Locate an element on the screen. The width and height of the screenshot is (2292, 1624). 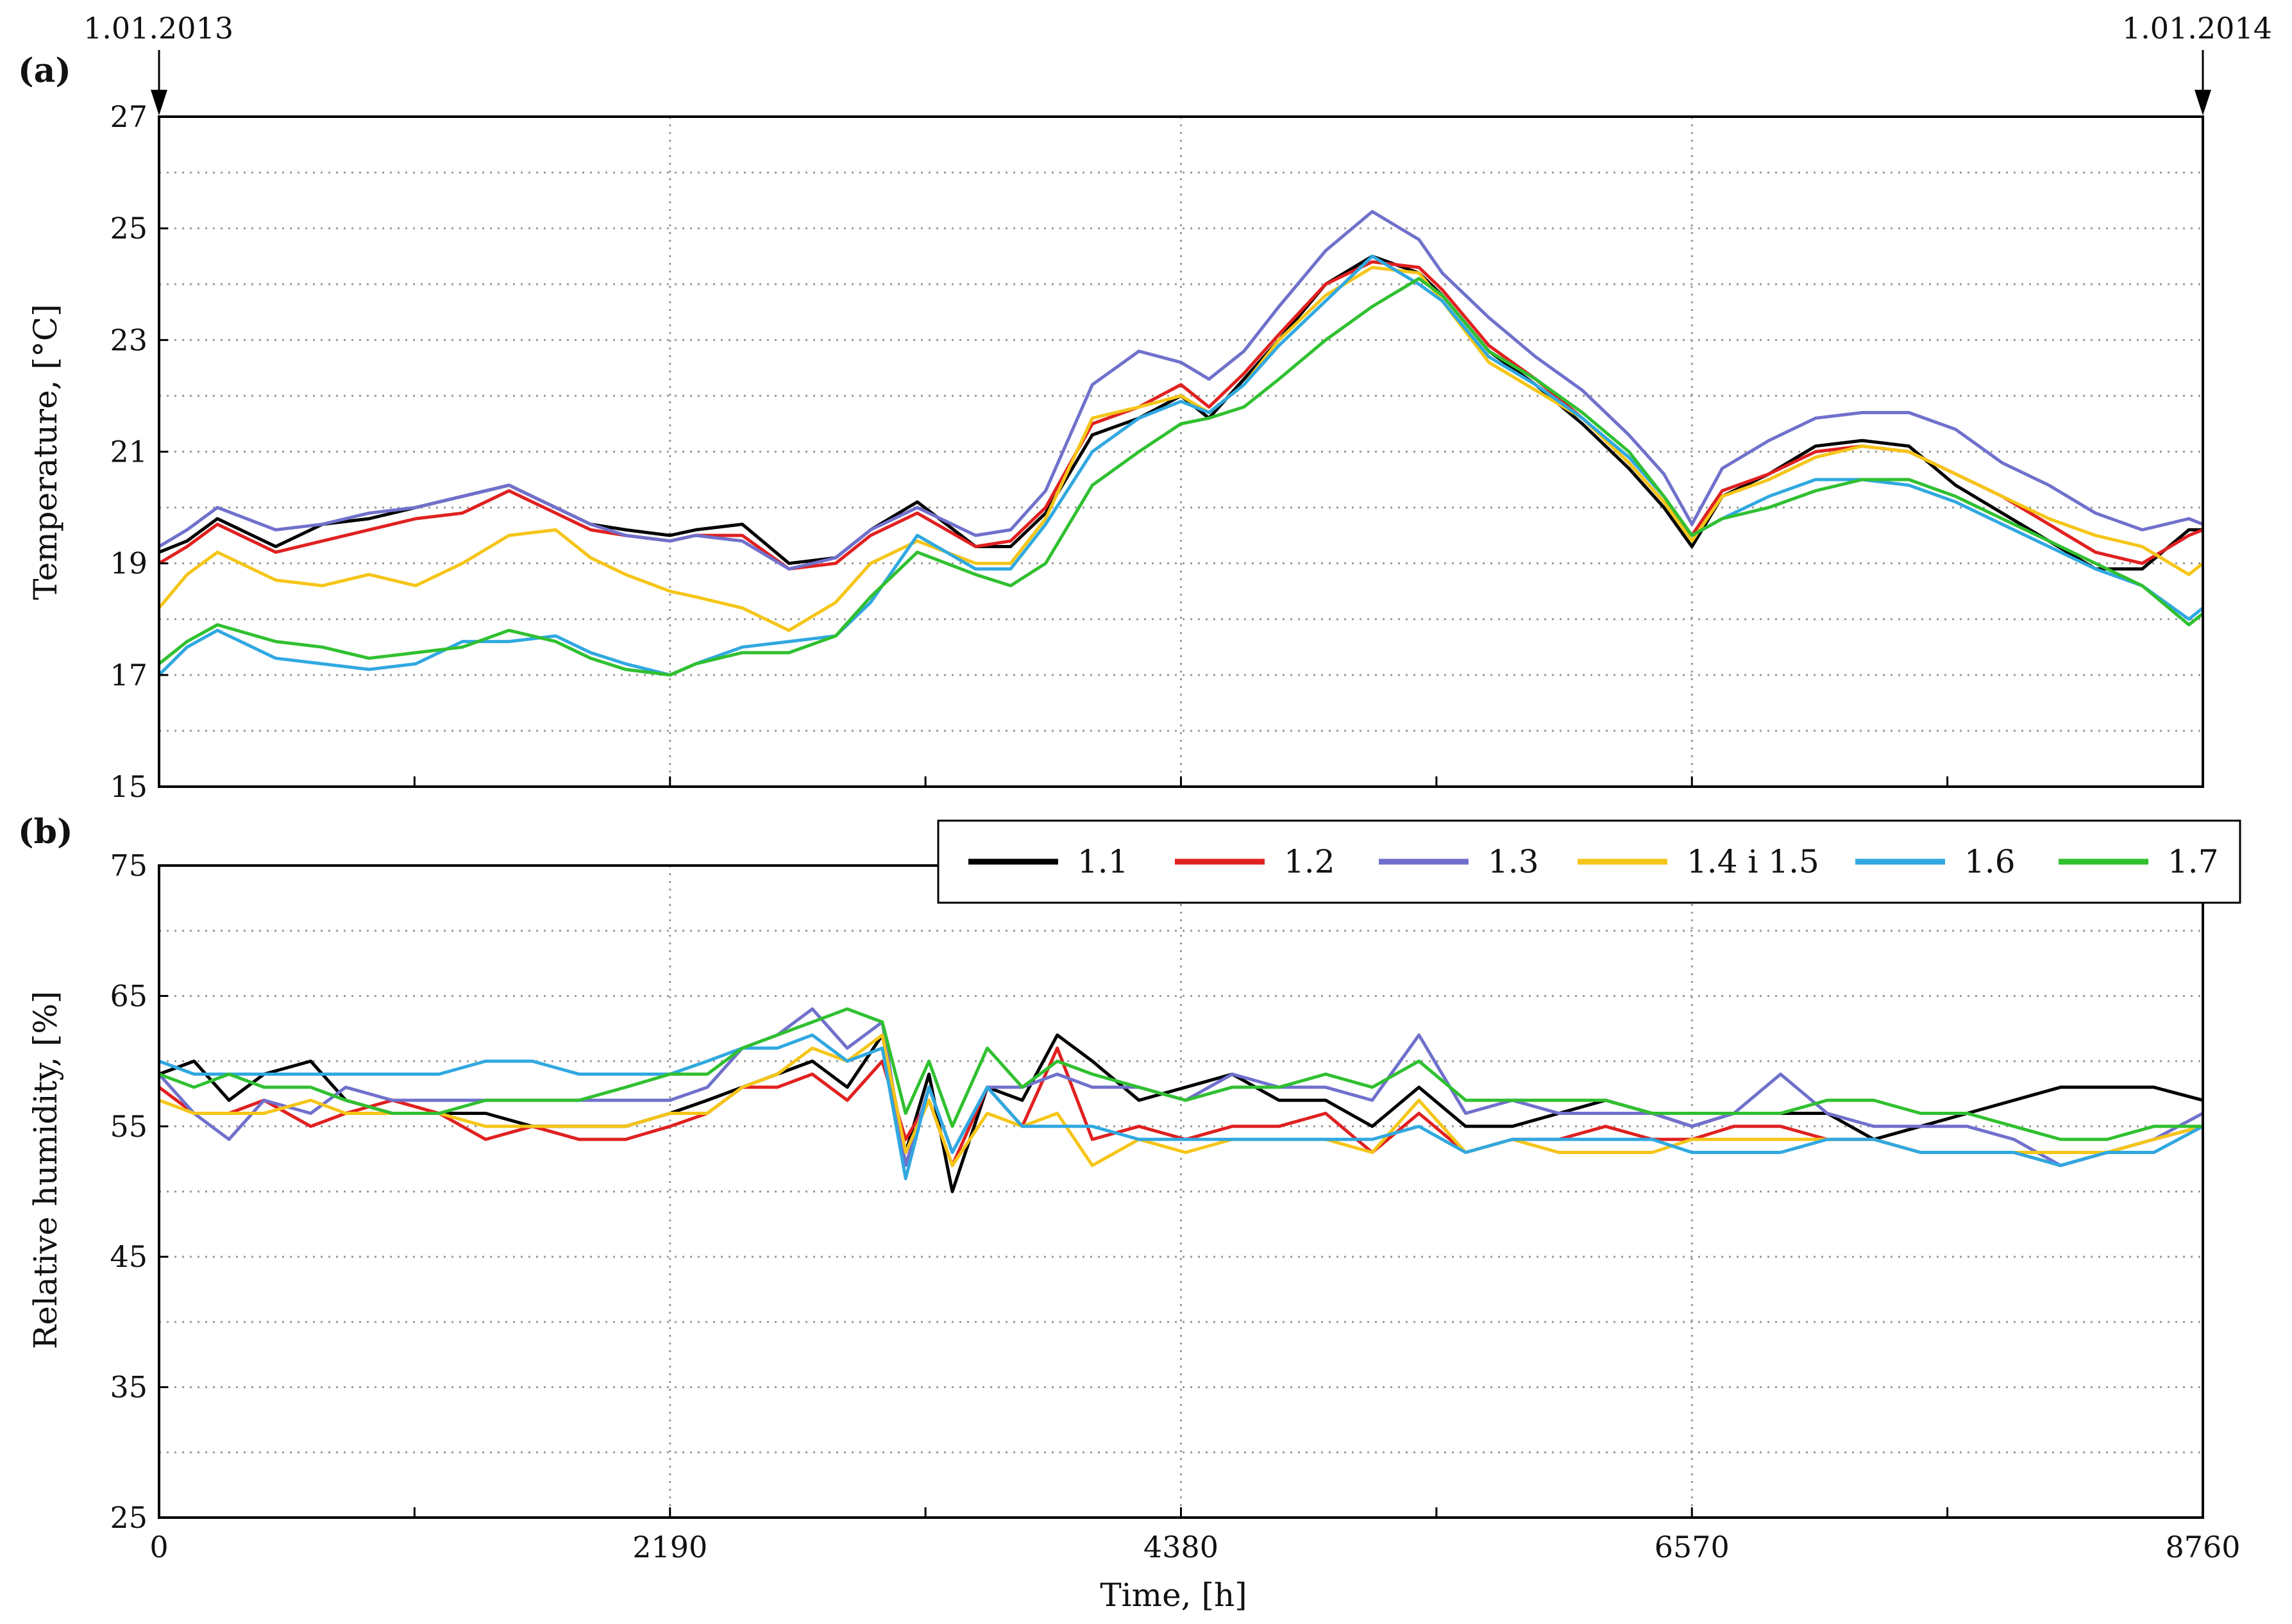
legend-label: 1.3 is located at coordinates (1513, 861).